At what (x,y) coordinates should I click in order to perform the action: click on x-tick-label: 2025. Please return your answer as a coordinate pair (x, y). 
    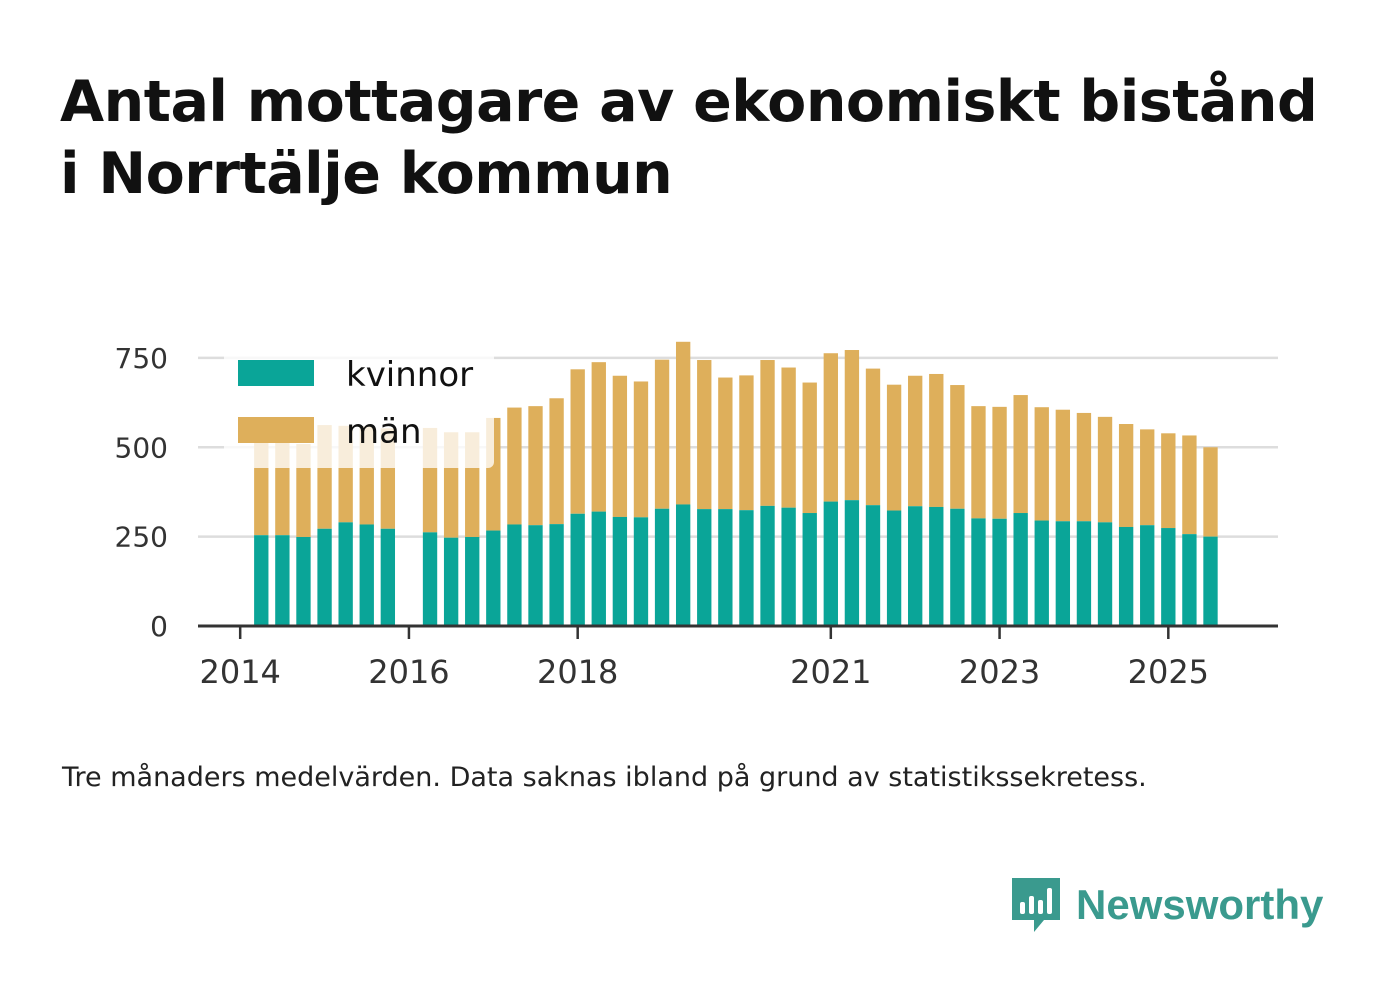
    Looking at the image, I should click on (1168, 672).